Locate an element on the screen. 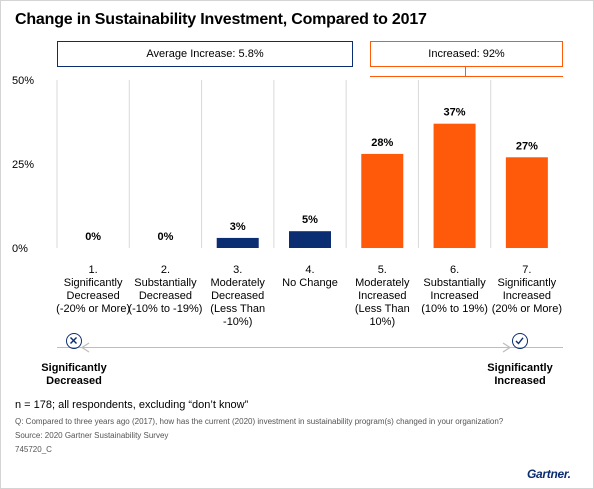  increased-bracket-stem is located at coordinates (465, 71).